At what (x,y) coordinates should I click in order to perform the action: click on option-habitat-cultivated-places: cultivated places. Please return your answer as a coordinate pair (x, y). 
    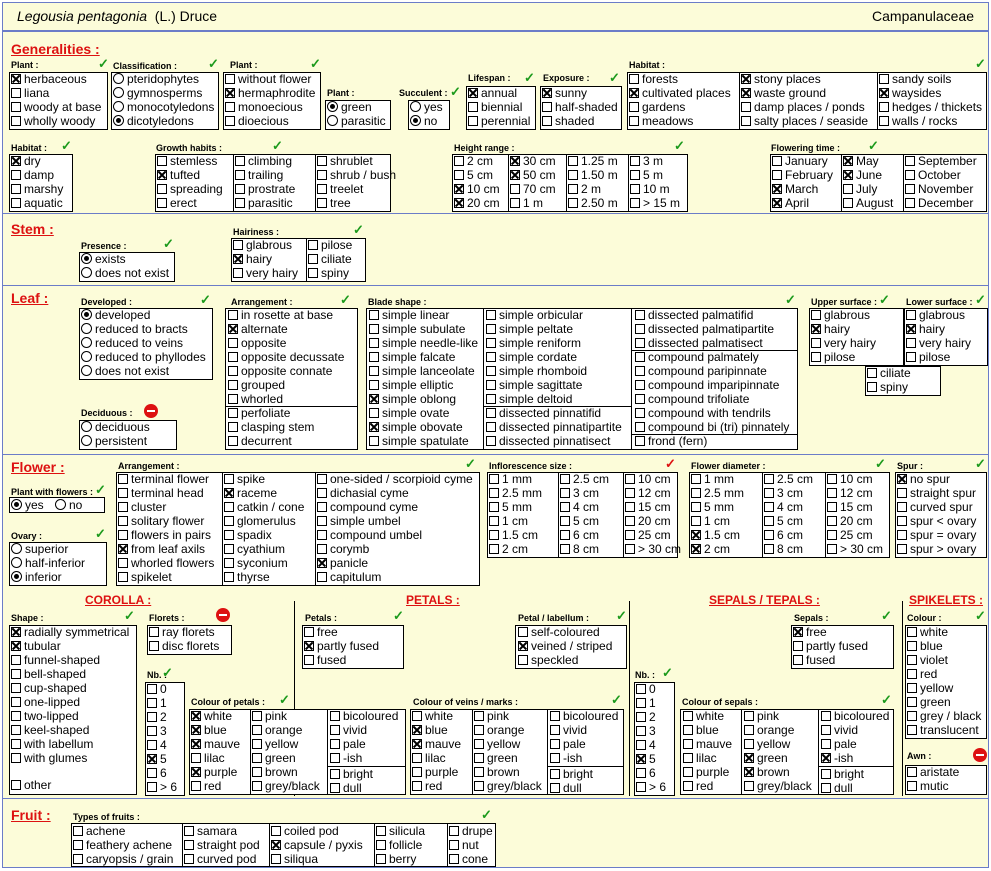
    Looking at the image, I should click on (680, 93).